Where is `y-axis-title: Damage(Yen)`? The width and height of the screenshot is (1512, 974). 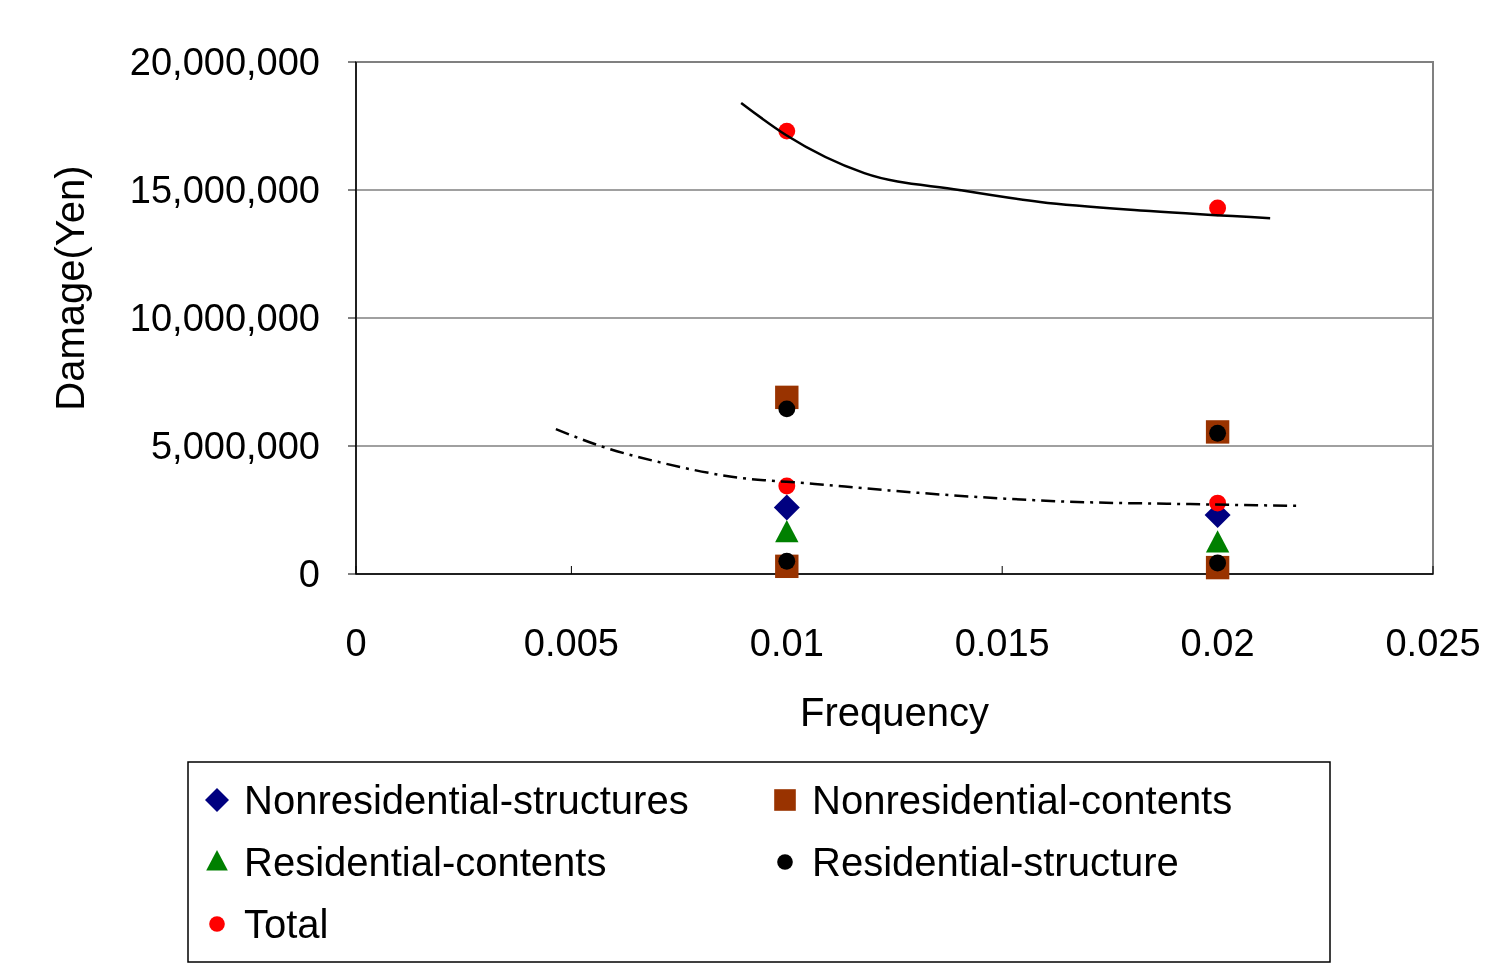 y-axis-title: Damage(Yen) is located at coordinates (70, 288).